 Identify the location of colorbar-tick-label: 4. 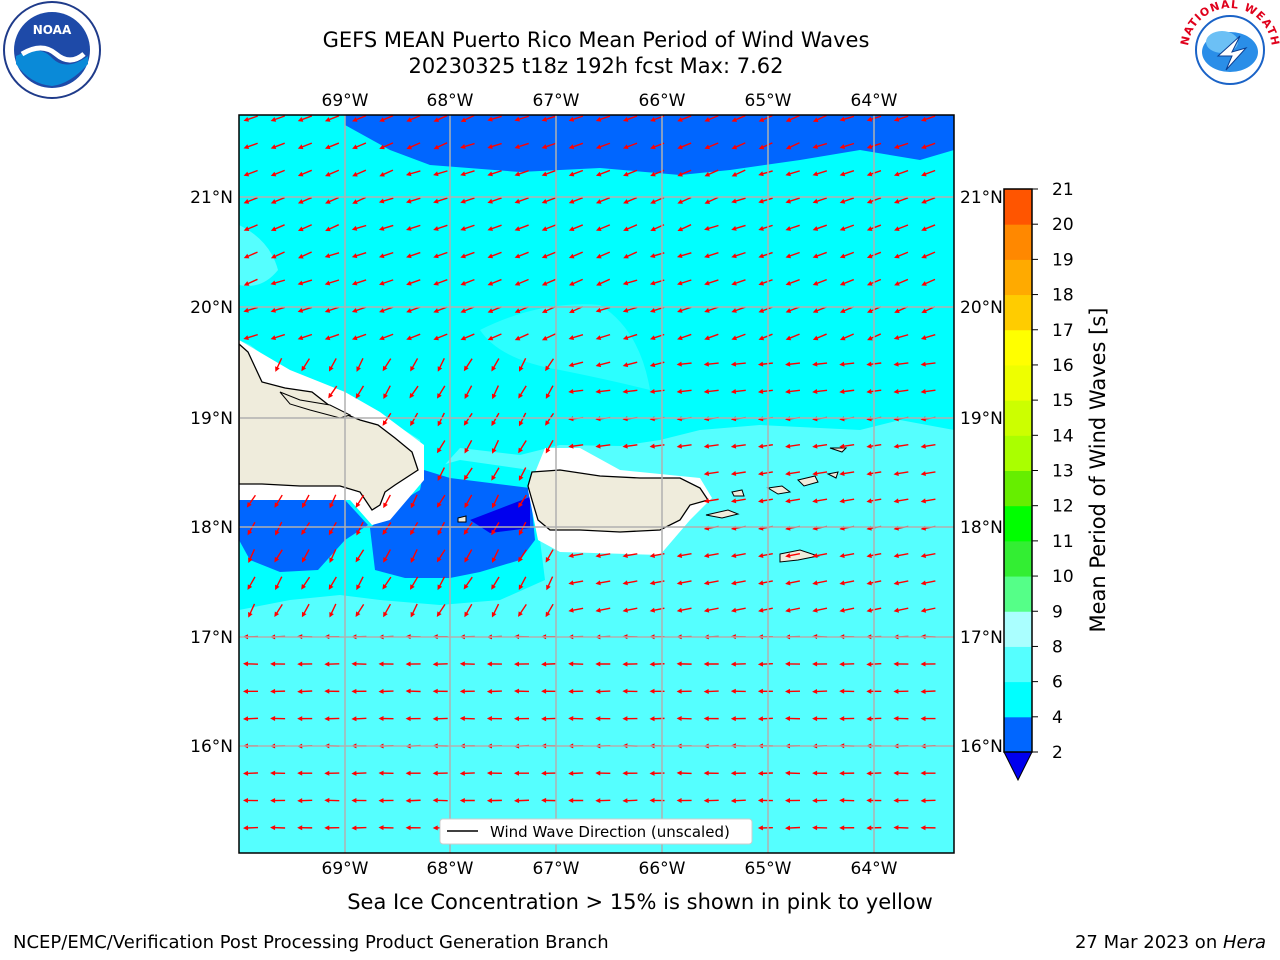
(1057, 718).